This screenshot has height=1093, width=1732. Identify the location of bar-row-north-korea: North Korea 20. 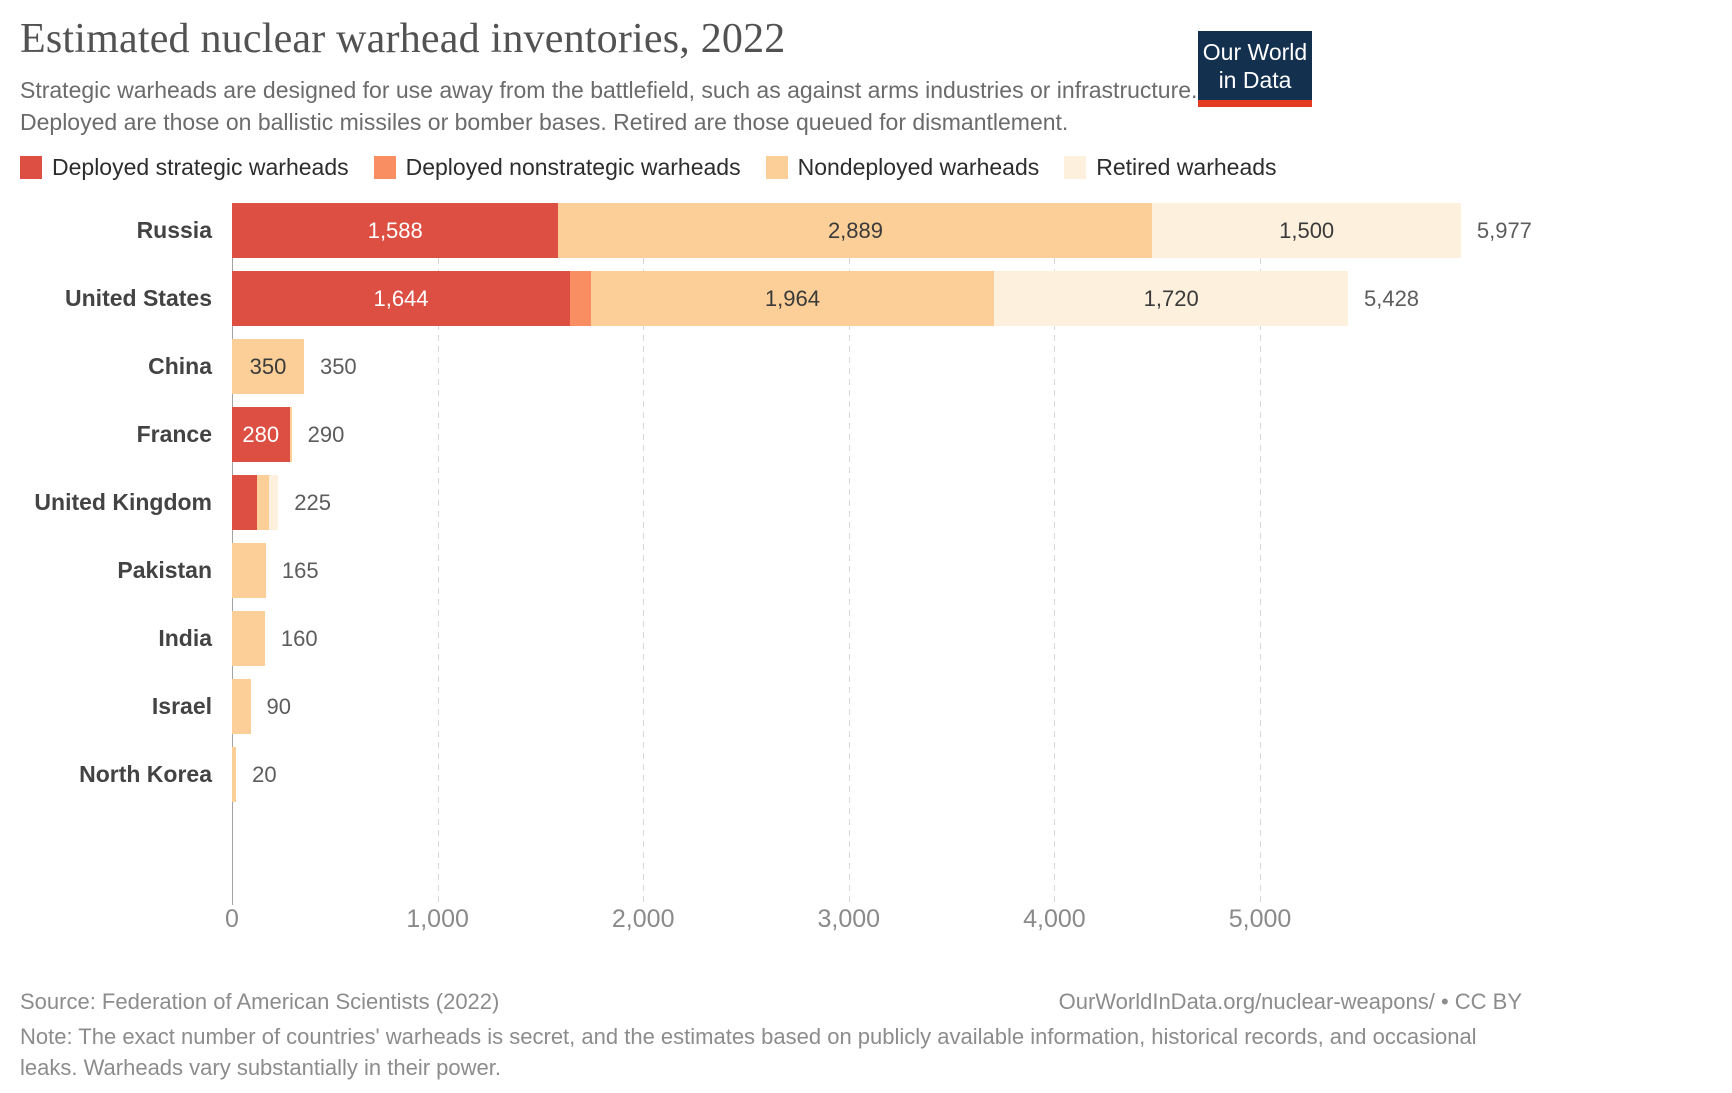
(771, 775).